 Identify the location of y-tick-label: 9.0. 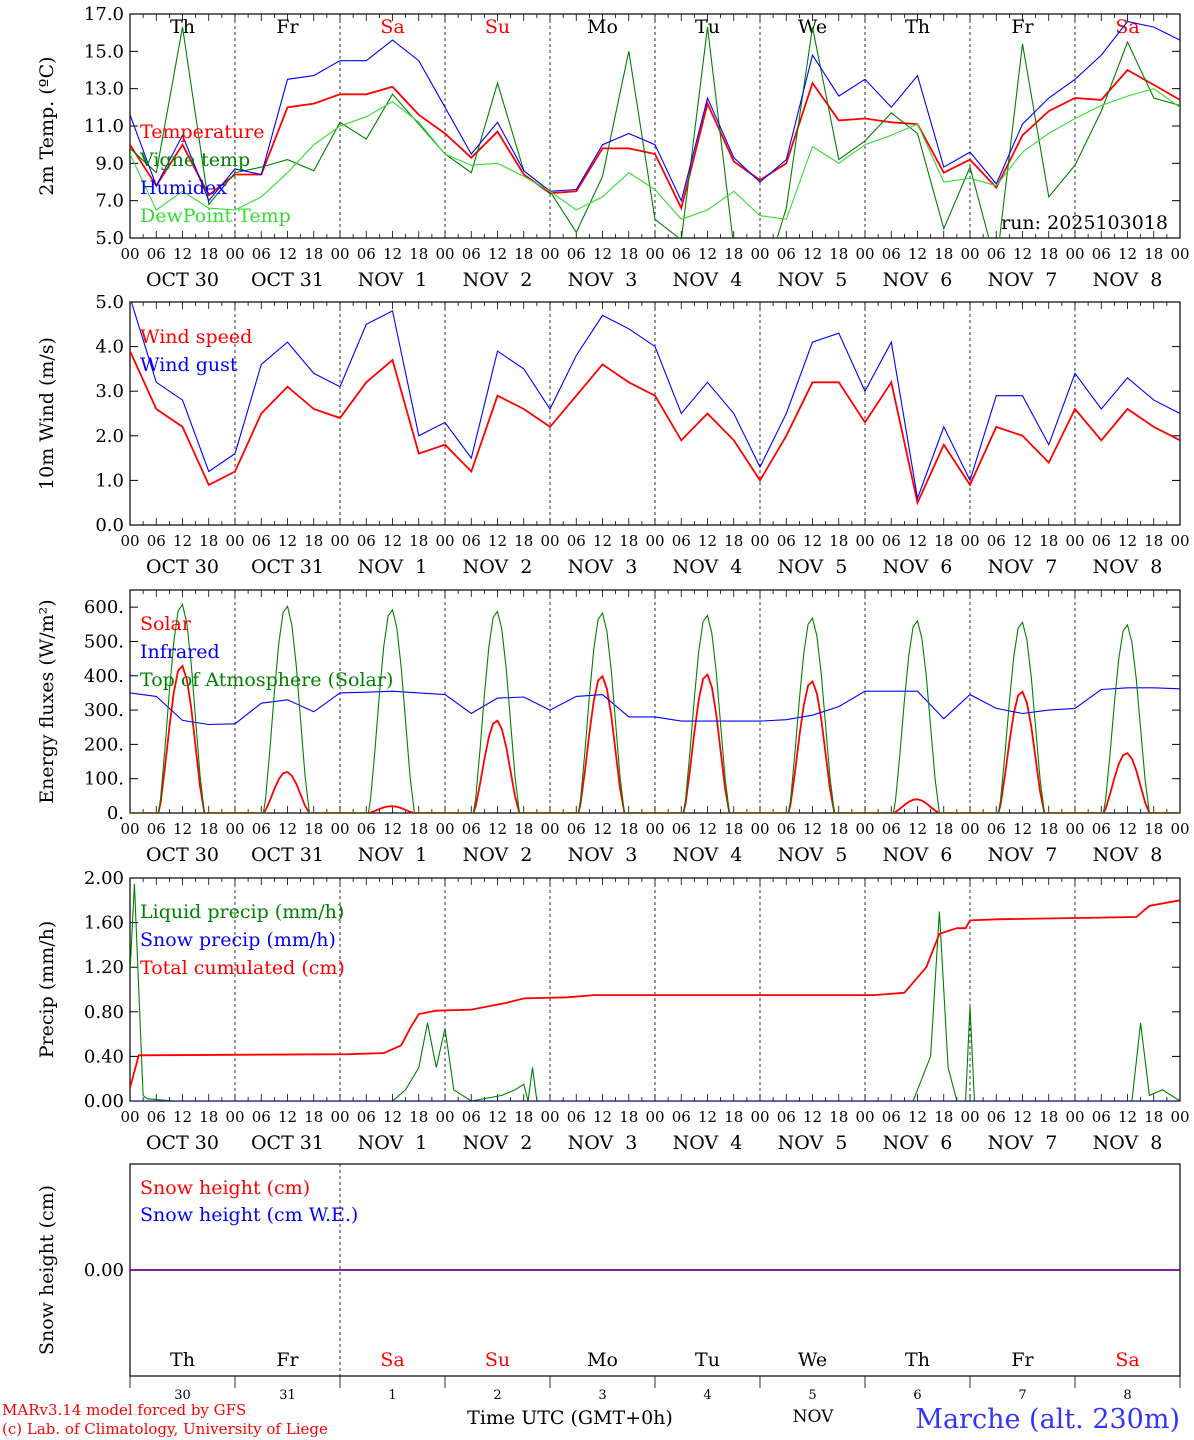
(109, 163).